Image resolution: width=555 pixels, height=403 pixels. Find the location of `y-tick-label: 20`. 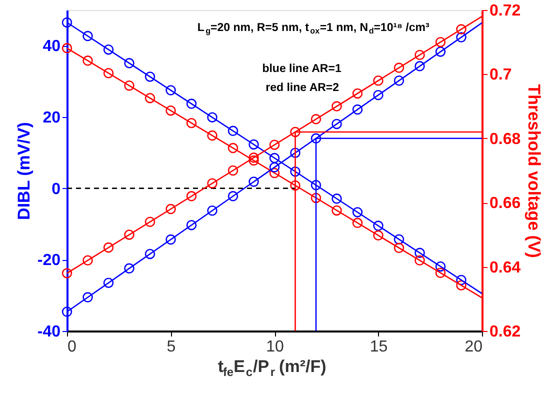

y-tick-label: 20 is located at coordinates (51, 118).